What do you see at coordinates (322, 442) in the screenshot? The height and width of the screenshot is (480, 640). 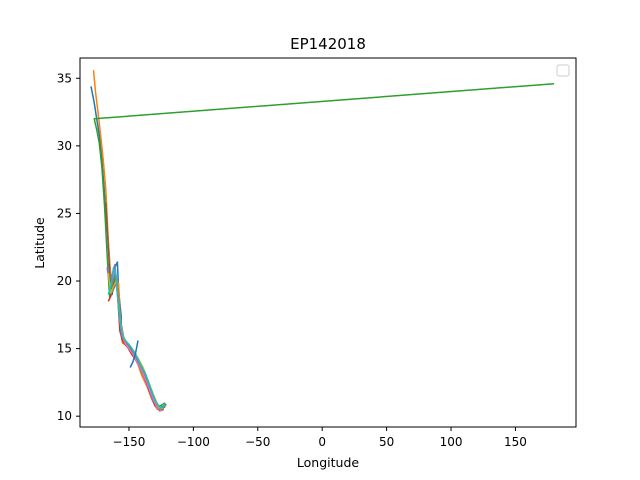 I see `x-tick-label: 0` at bounding box center [322, 442].